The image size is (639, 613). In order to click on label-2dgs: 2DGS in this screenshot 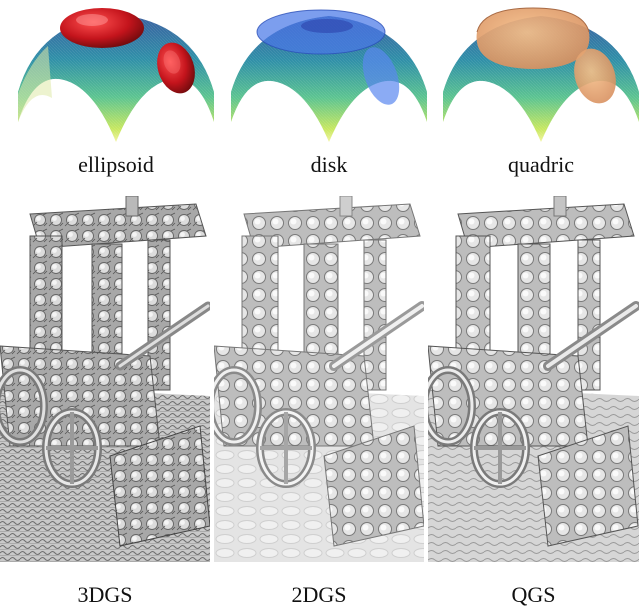, I will do `click(319, 594)`.